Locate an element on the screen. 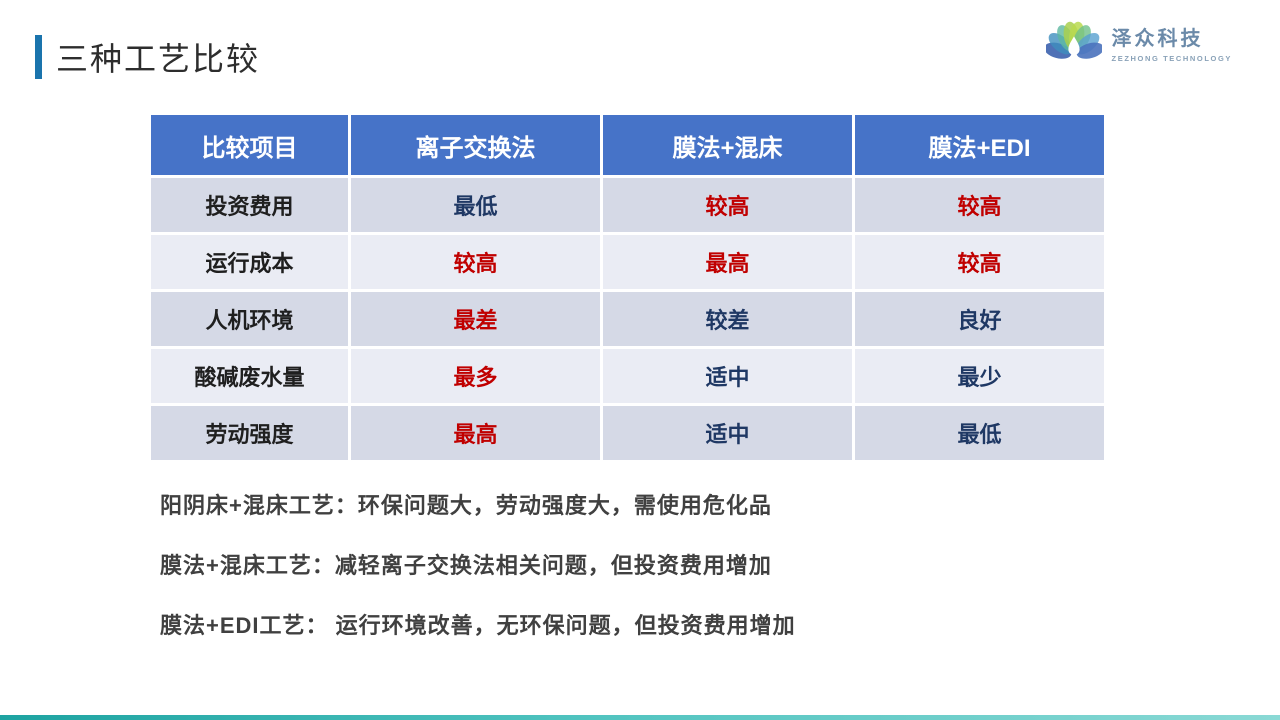  table-cell: 良好 is located at coordinates (979, 319).